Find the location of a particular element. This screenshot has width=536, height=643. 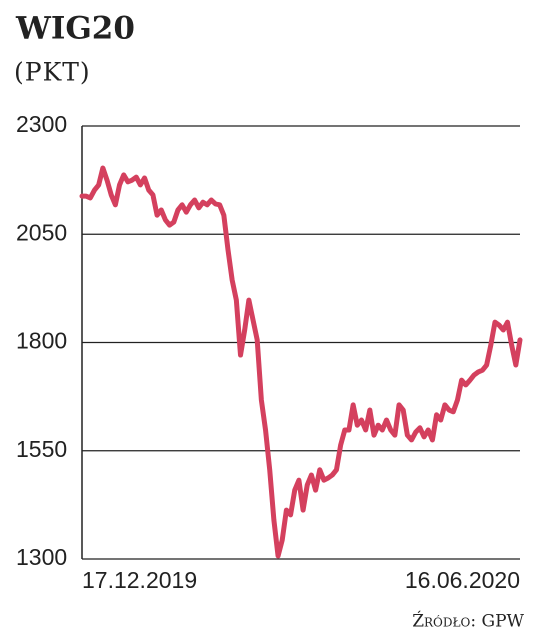

x-tick-label: 17.12.2019 is located at coordinates (139, 580).